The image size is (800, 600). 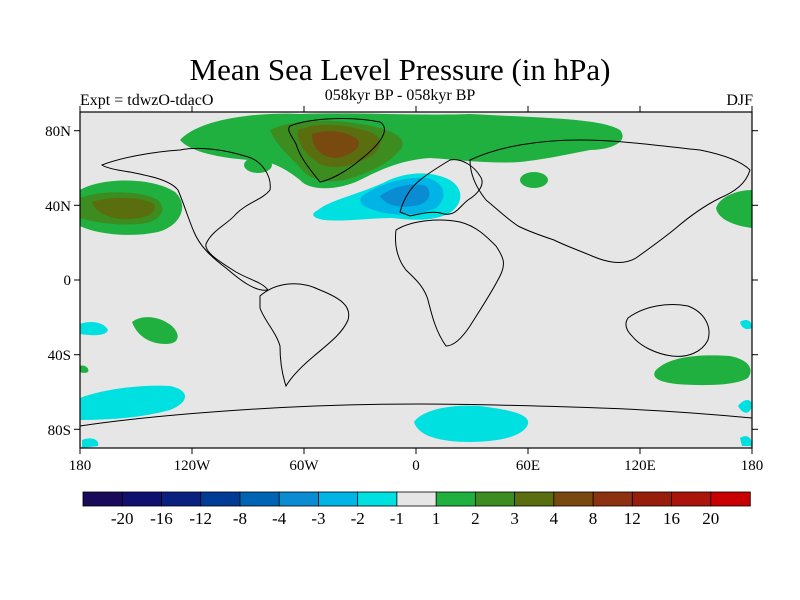 What do you see at coordinates (304, 335) in the screenshot?
I see `south-america-coastline` at bounding box center [304, 335].